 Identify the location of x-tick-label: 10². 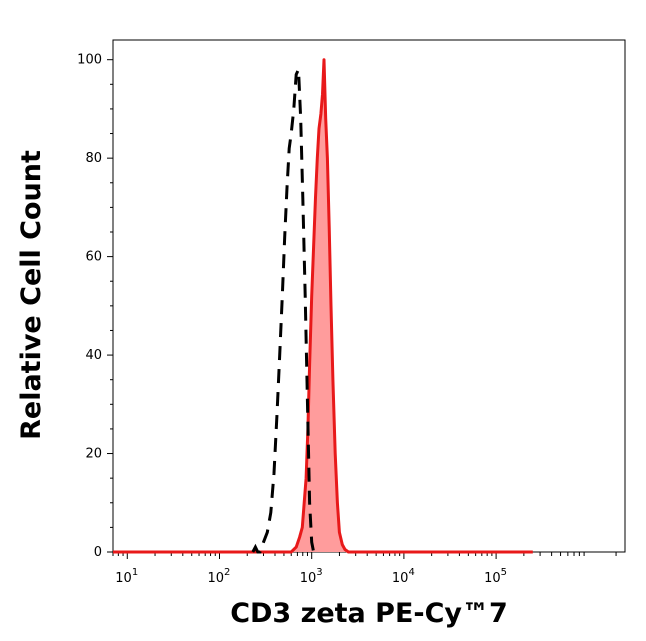
(218, 576).